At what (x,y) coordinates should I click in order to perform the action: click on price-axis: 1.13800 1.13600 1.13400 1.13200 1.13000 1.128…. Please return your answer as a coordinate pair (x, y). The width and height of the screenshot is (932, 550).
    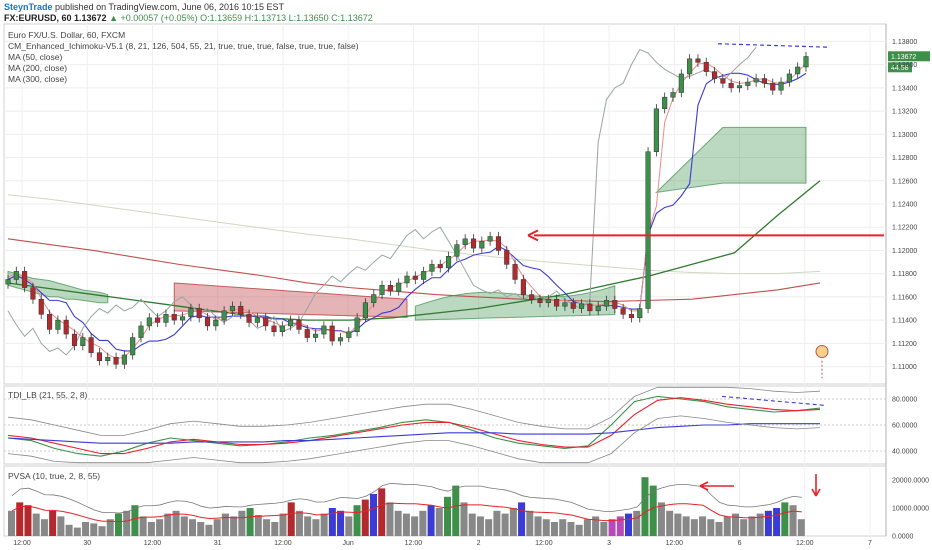
    Looking at the image, I should click on (910, 290).